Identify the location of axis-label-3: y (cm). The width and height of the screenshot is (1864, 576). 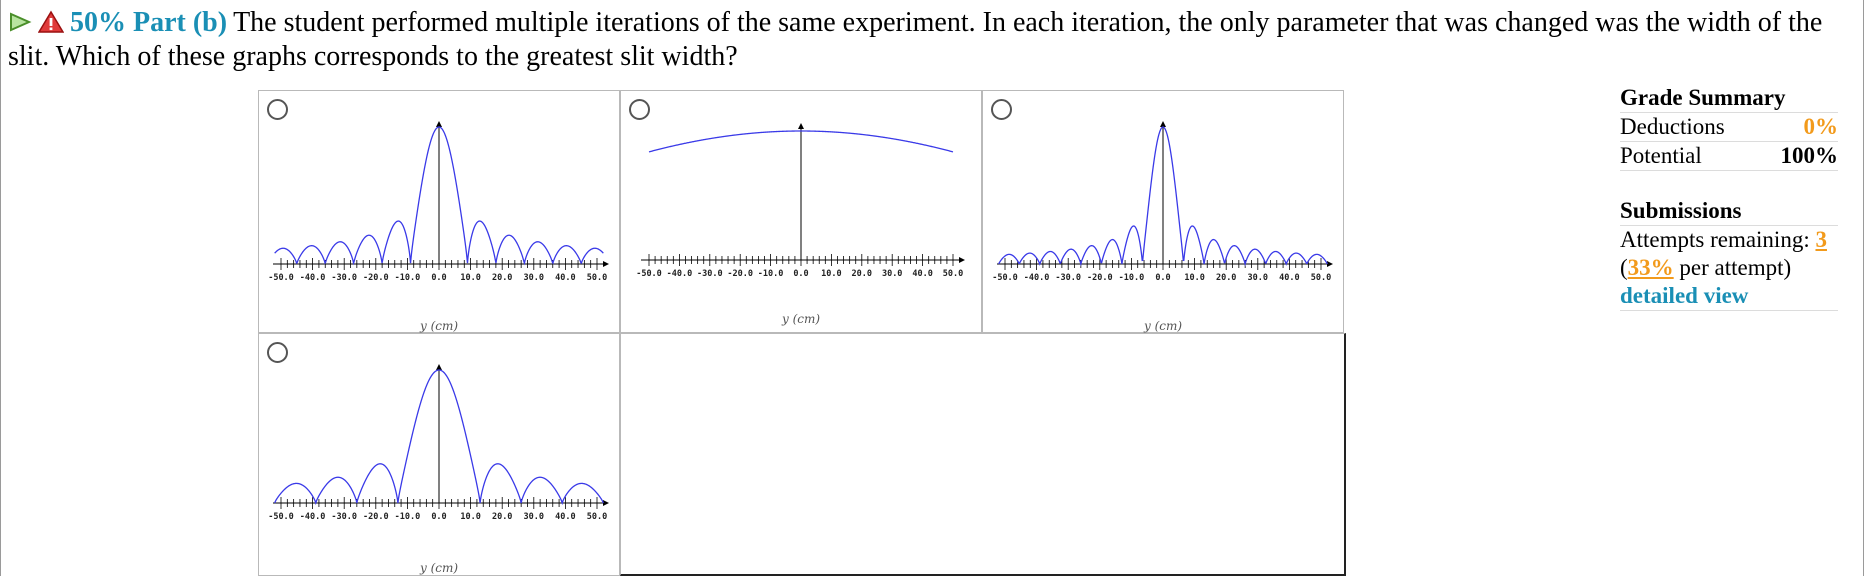
(1163, 326).